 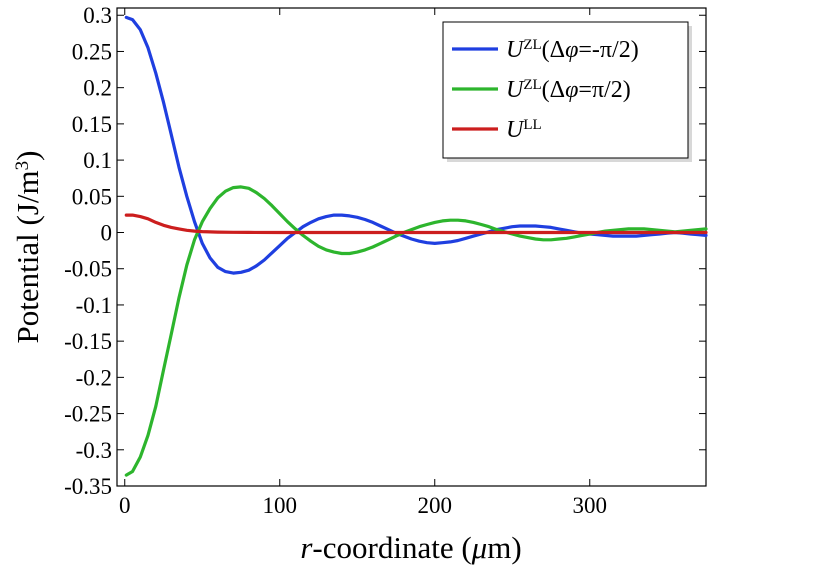 I want to click on x-tick-label: 300, so click(x=590, y=505).